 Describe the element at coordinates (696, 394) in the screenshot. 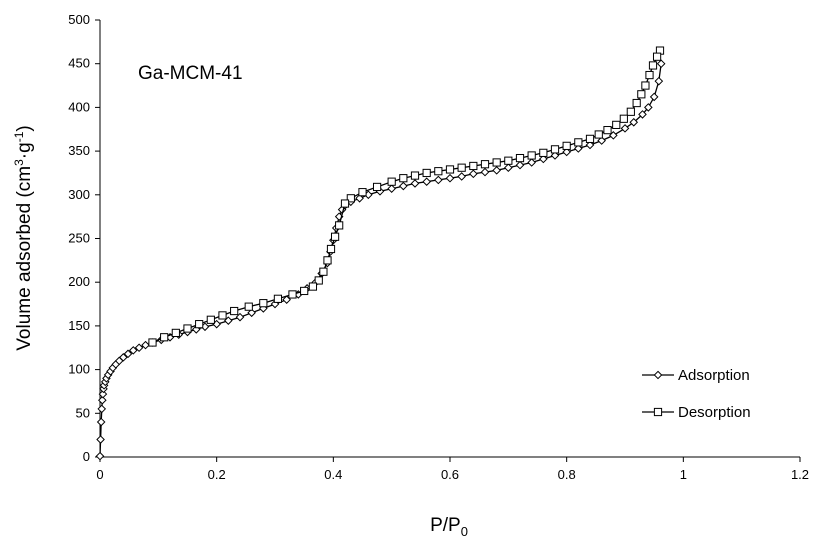

I see `legend: Adsorption Desorption` at that location.